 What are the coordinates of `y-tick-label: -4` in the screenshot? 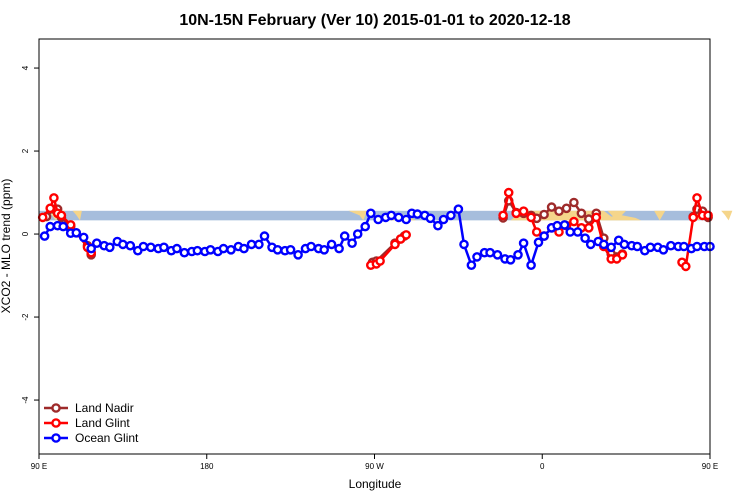 It's located at (25, 400).